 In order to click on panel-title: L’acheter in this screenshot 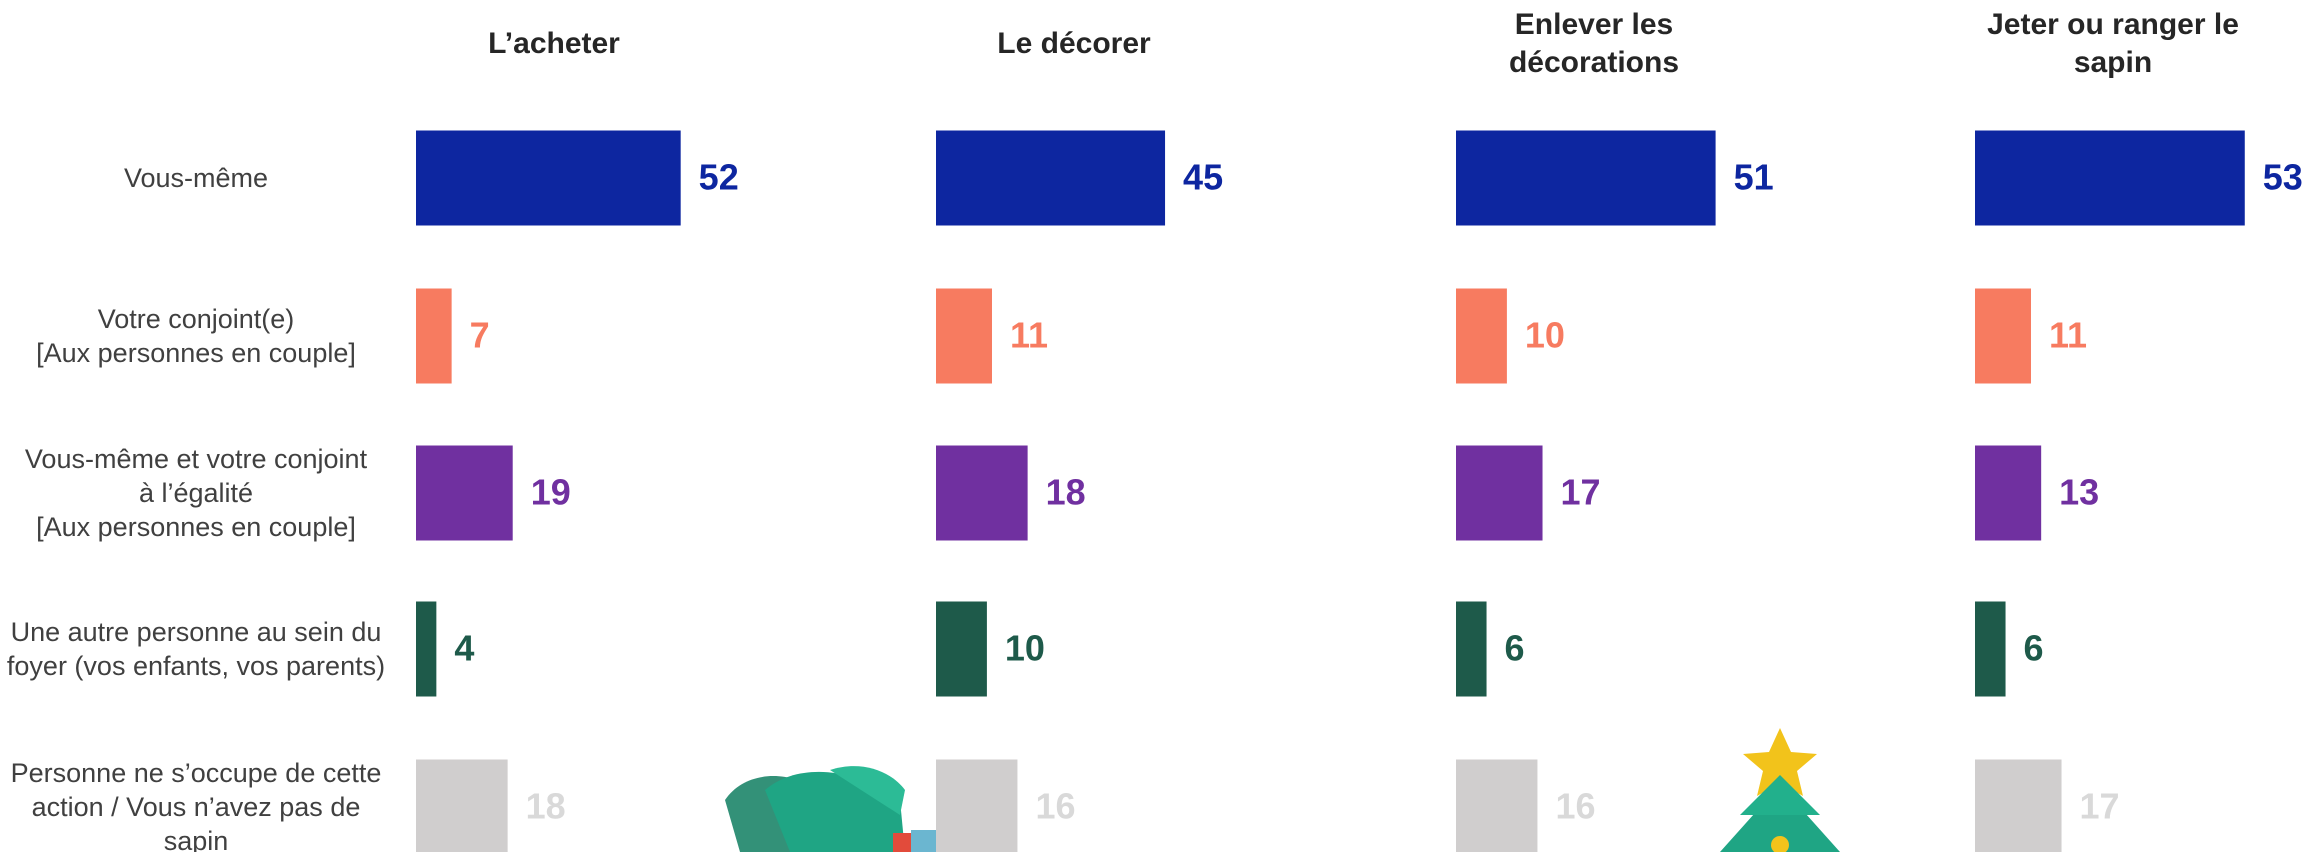, I will do `click(554, 43)`.